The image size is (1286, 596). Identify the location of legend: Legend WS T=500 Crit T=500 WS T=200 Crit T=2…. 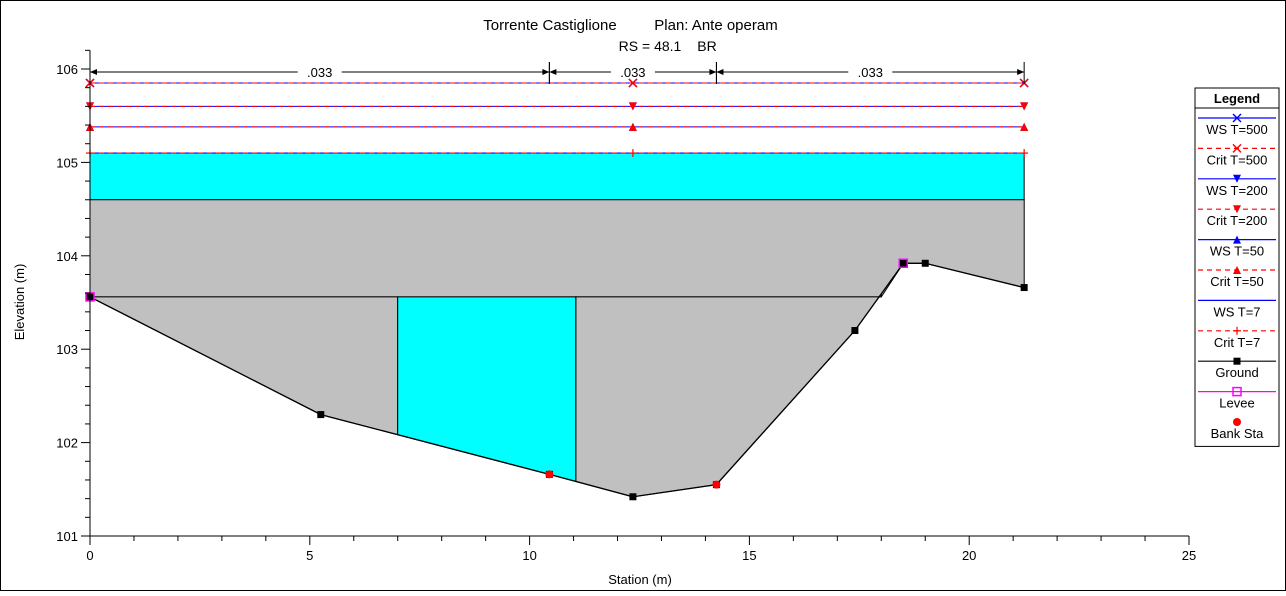
(1237, 267).